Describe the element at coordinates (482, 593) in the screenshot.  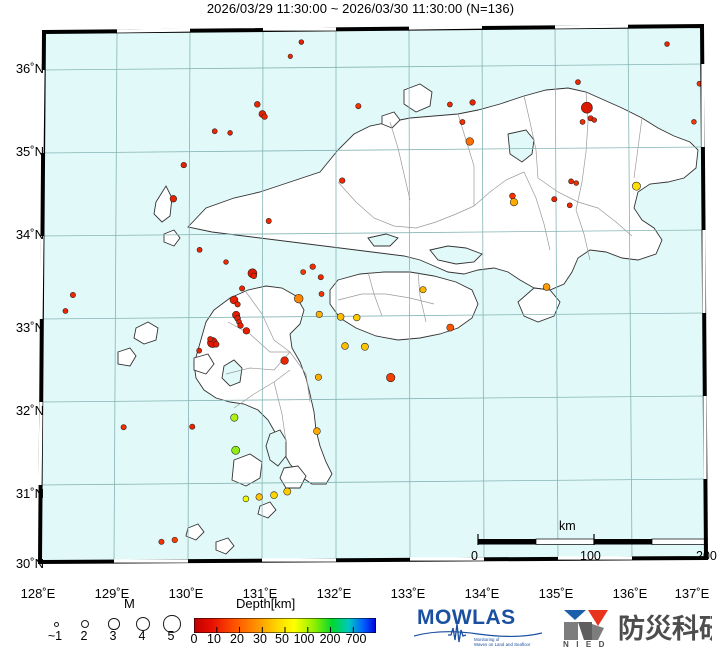
I see `lon-label-134e: 134˚E` at that location.